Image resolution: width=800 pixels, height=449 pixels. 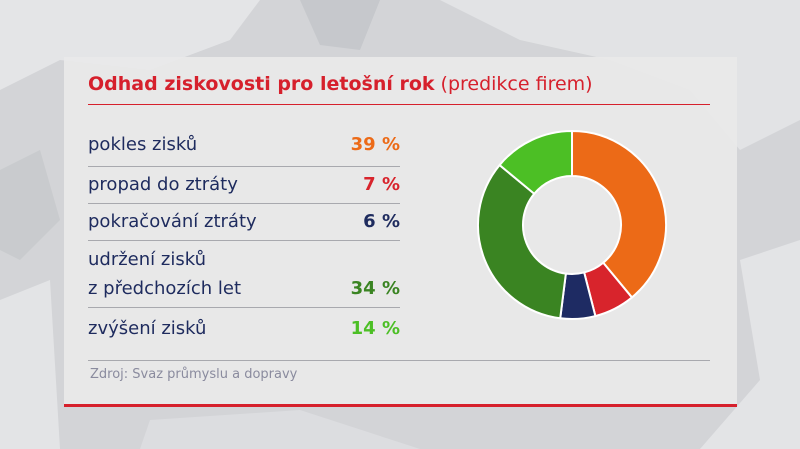 What do you see at coordinates (375, 144) in the screenshot?
I see `legend-value: 39 %` at bounding box center [375, 144].